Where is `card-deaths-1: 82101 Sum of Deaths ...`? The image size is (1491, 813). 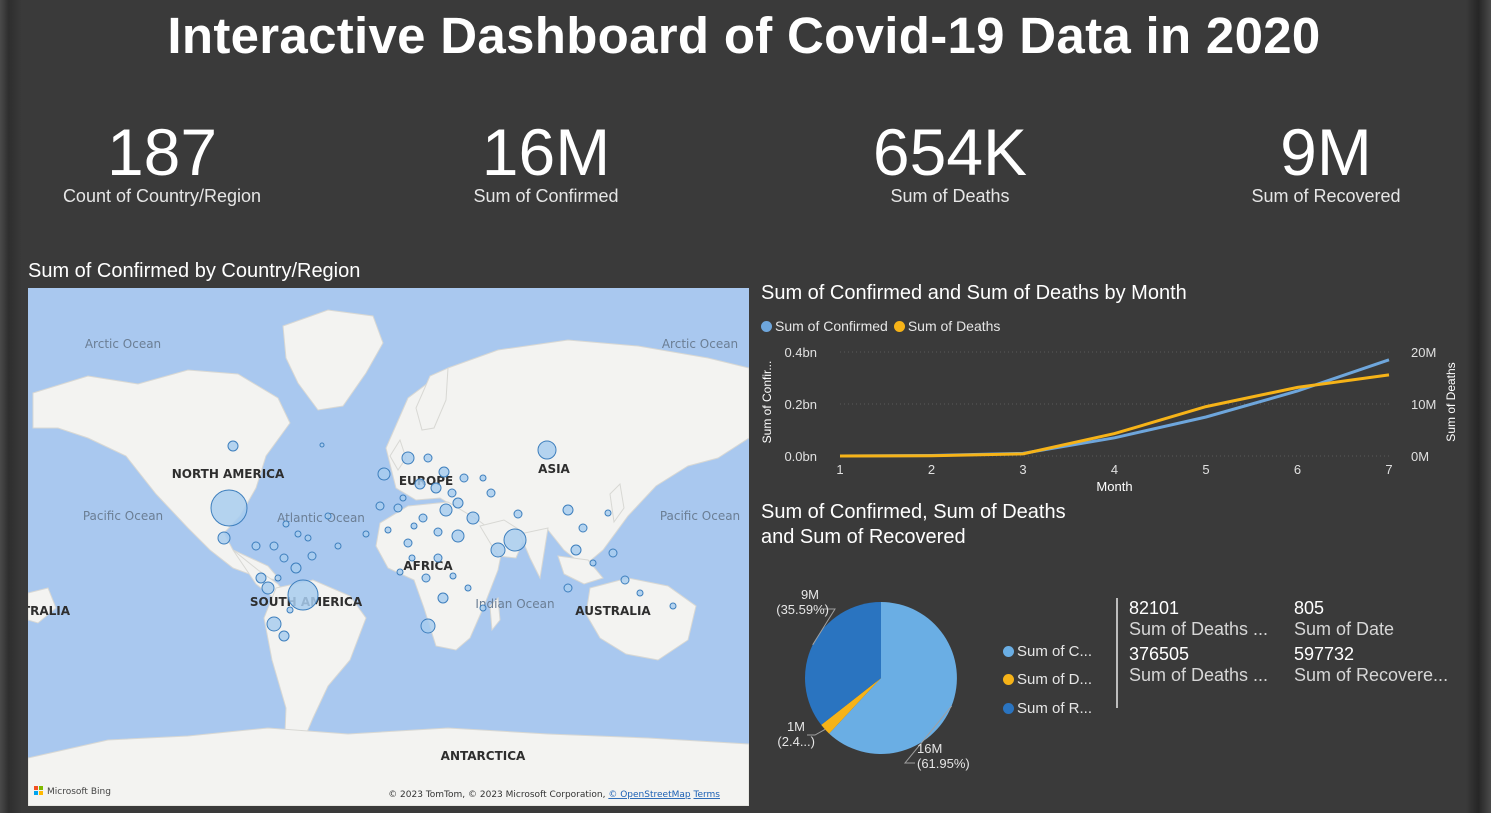
card-deaths-1: 82101 Sum of Deaths ... is located at coordinates (1198, 619).